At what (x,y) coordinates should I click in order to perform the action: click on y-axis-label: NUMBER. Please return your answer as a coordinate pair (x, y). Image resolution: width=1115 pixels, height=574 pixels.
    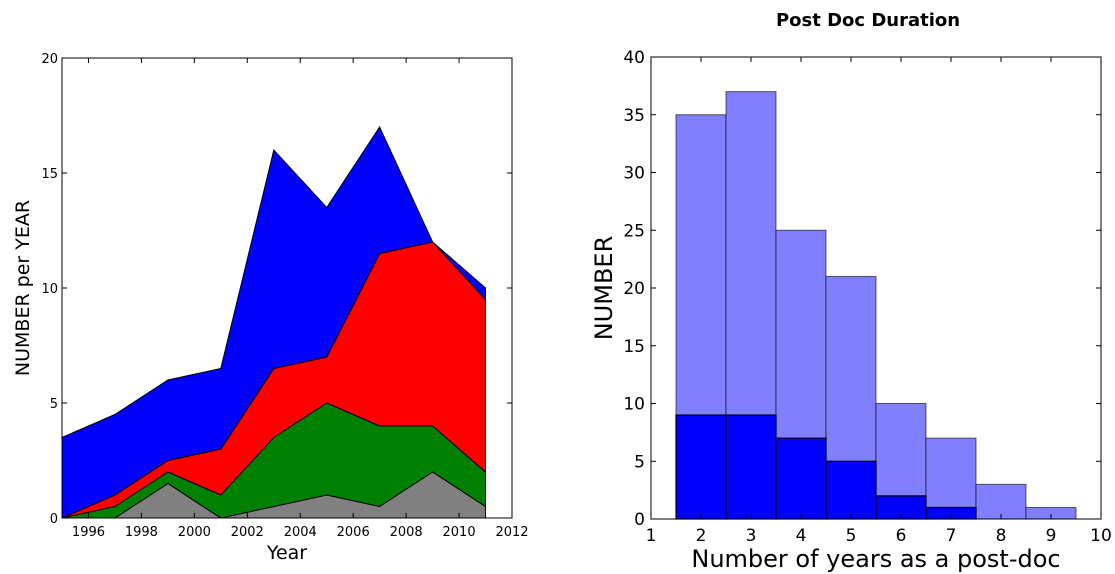
    Looking at the image, I should click on (604, 288).